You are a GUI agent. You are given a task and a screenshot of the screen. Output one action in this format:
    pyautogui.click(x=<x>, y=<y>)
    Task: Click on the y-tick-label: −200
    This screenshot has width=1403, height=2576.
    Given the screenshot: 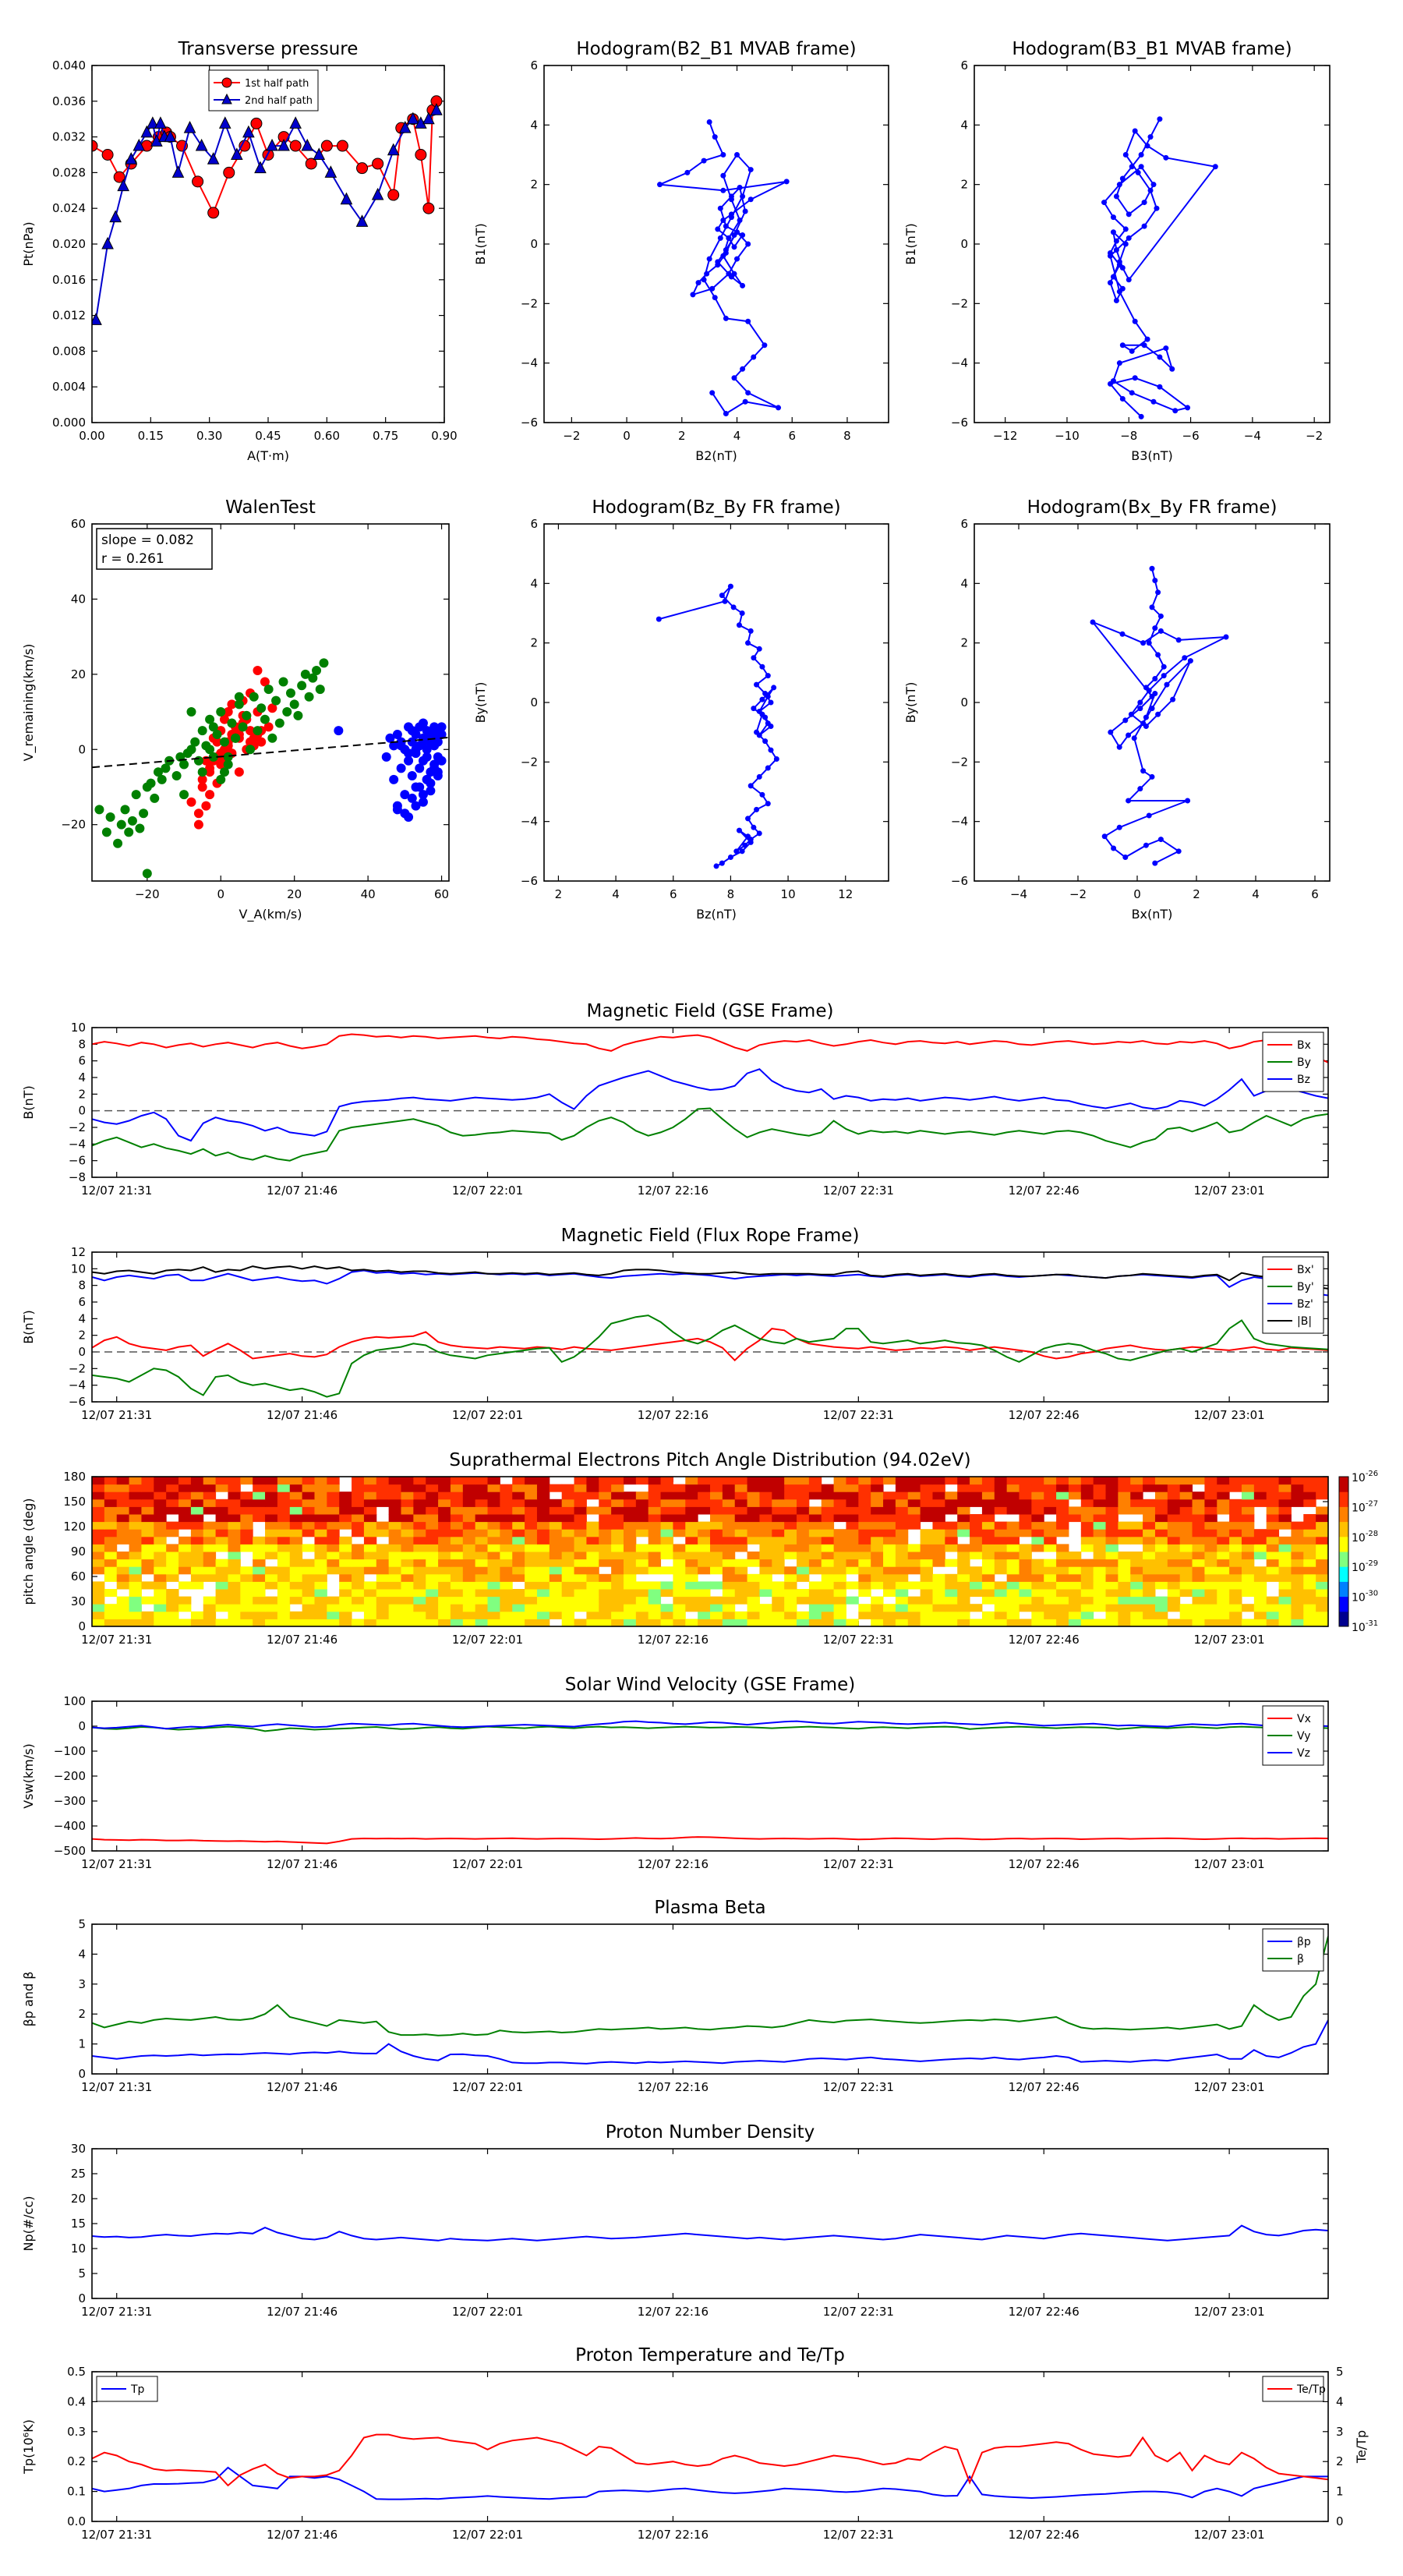 What is the action you would take?
    pyautogui.click(x=70, y=1776)
    